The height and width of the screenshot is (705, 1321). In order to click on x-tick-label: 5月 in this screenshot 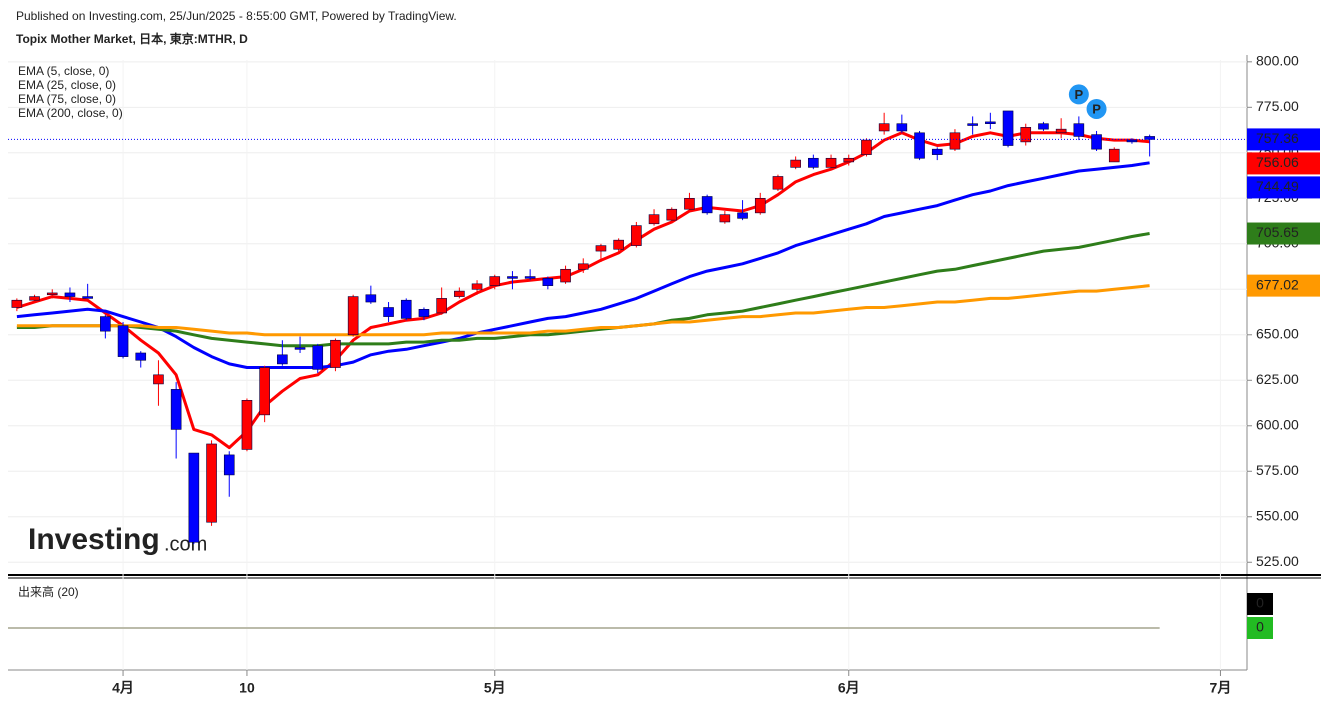, I will do `click(495, 688)`.